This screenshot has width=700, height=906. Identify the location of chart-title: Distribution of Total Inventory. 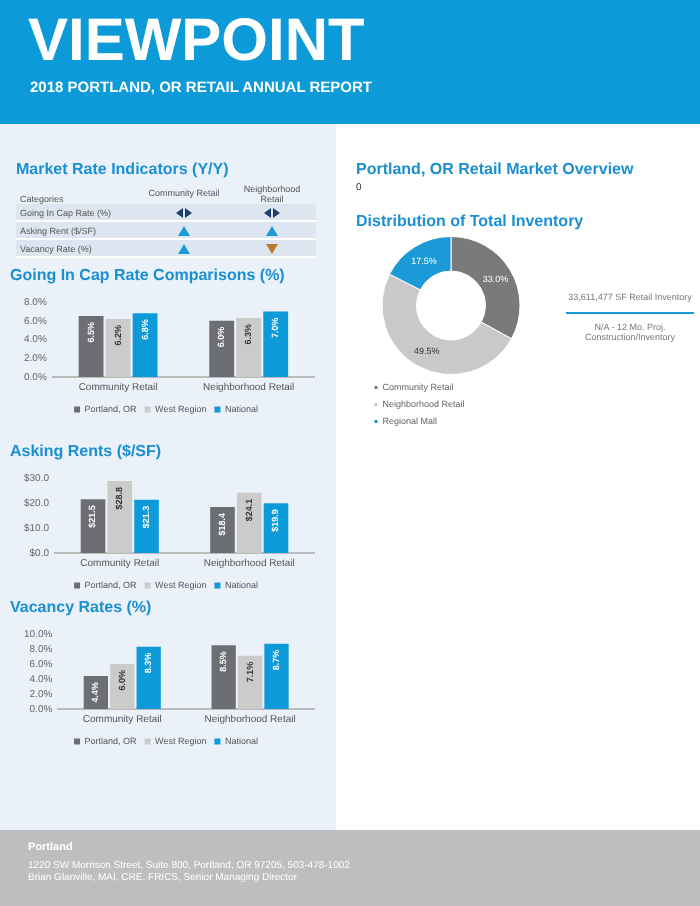
(471, 221).